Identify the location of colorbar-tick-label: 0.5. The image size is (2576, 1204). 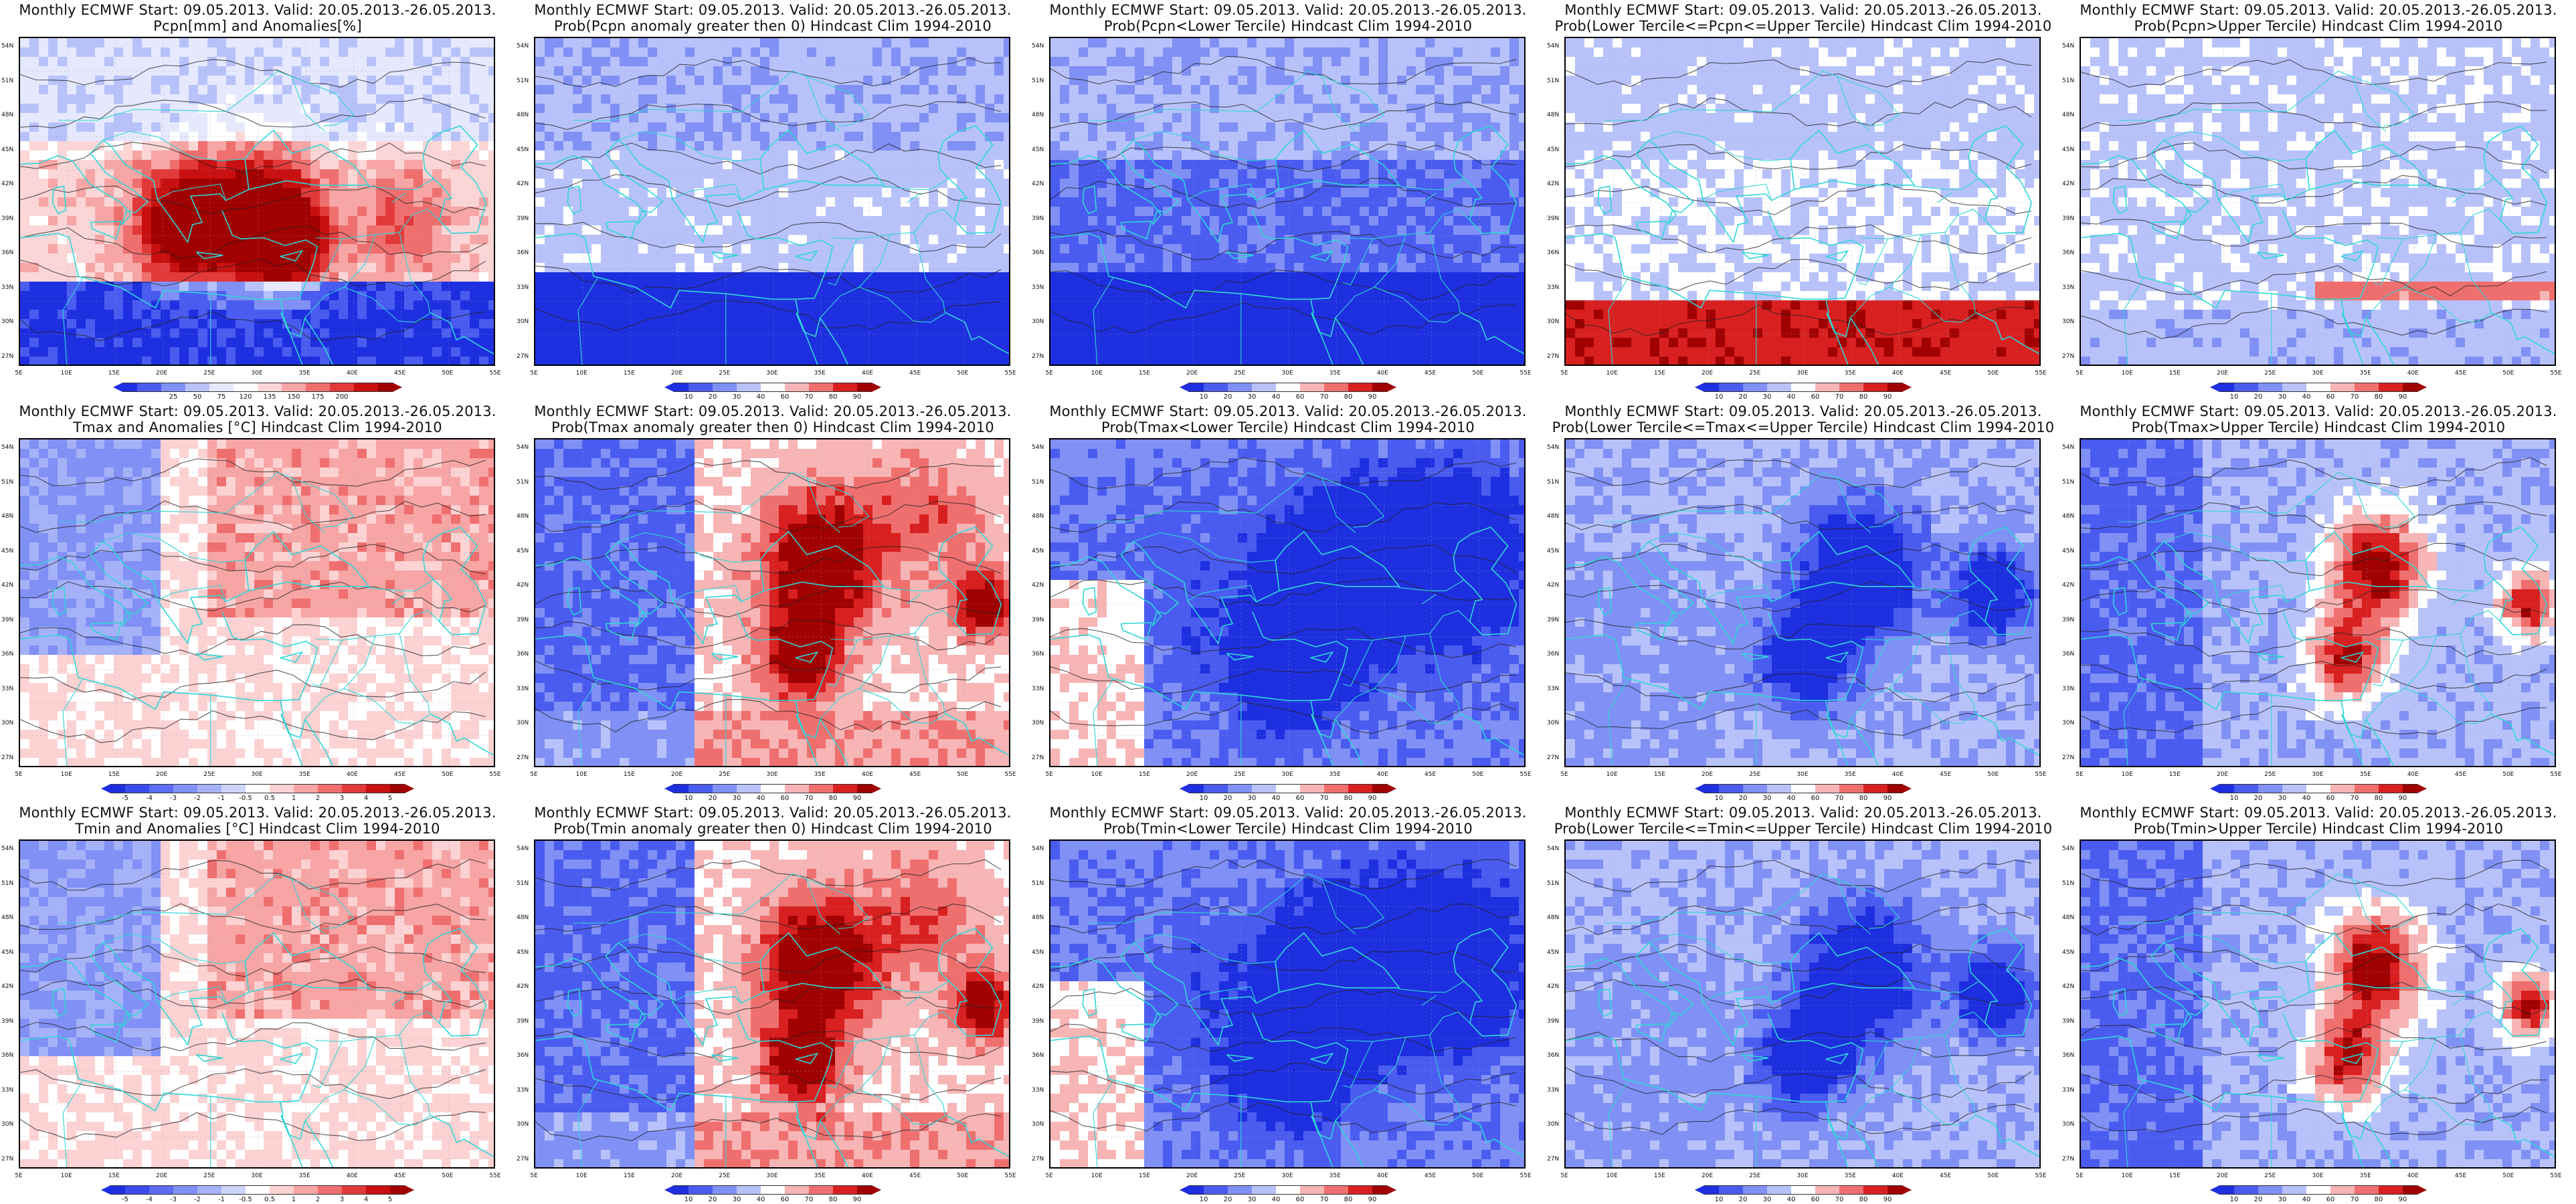
(269, 1199).